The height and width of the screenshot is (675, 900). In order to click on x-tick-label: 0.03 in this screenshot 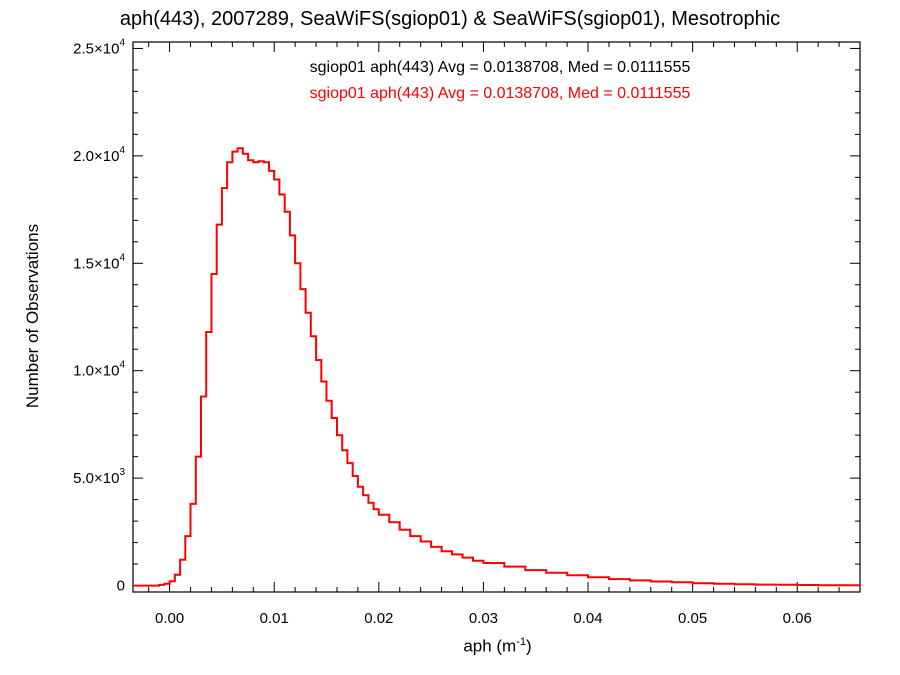, I will do `click(483, 618)`.